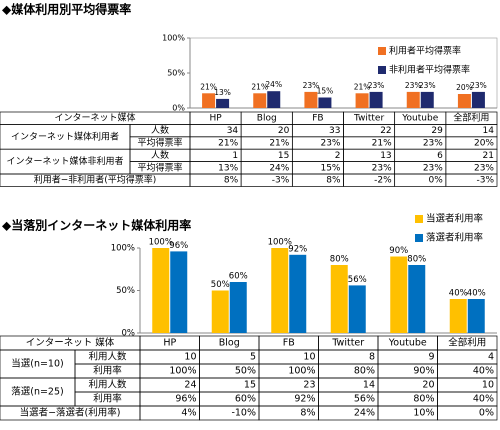 The width and height of the screenshot is (500, 430). Describe the element at coordinates (467, 343) in the screenshot. I see `x-tick-label: 全部利用` at that location.